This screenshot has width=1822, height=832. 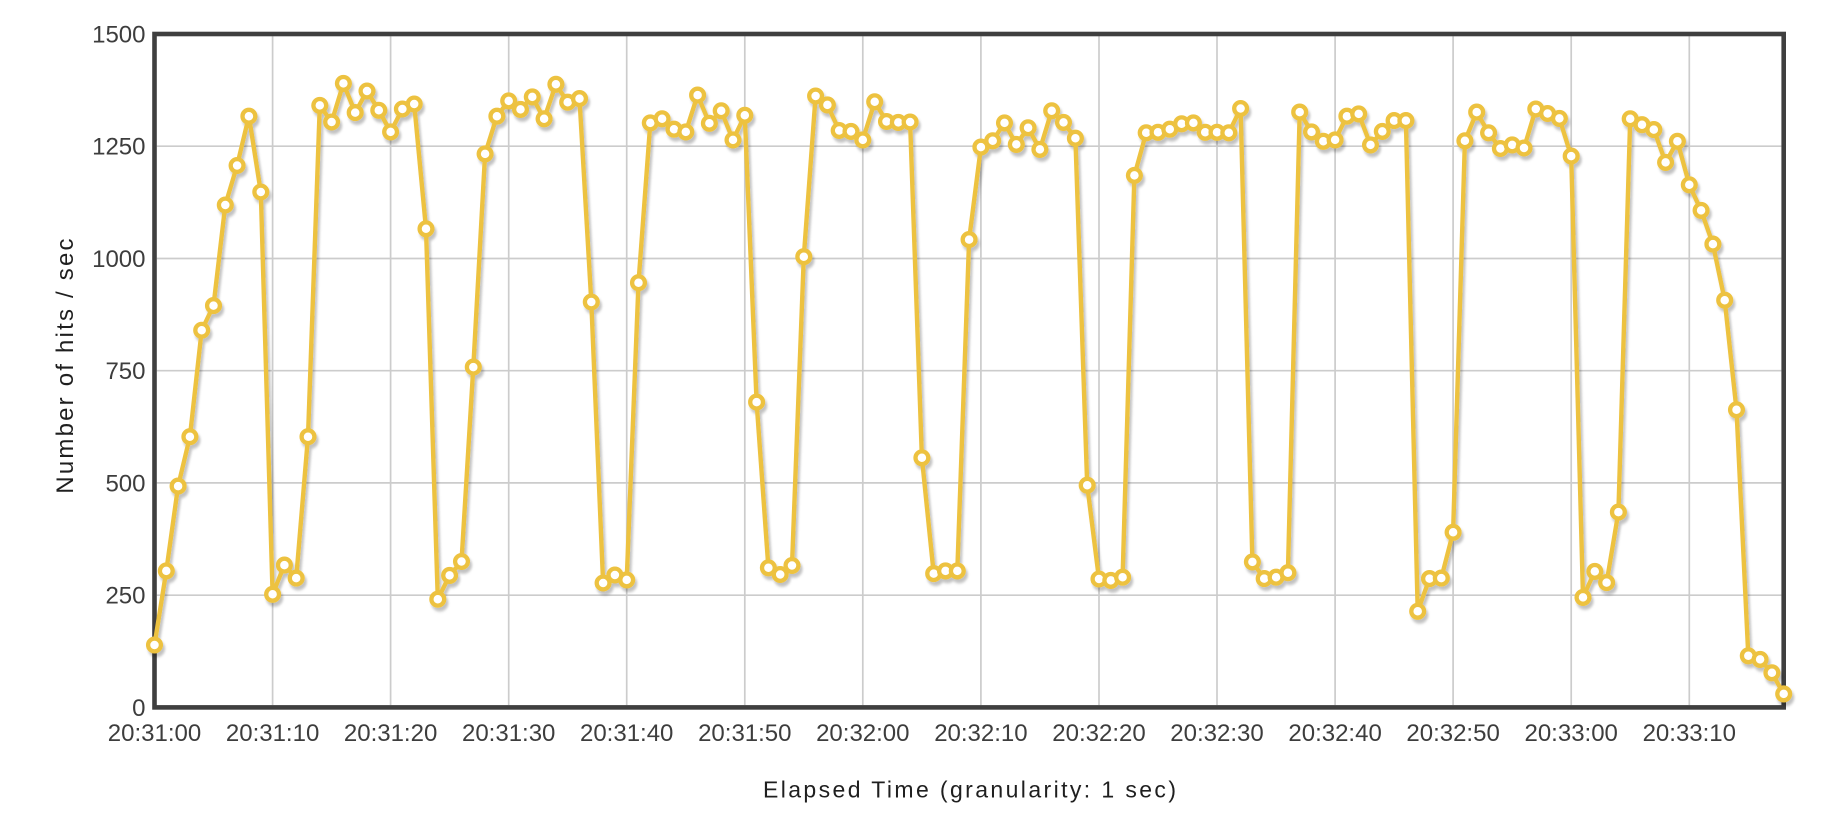 What do you see at coordinates (118, 259) in the screenshot?
I see `svg-text: 1000` at bounding box center [118, 259].